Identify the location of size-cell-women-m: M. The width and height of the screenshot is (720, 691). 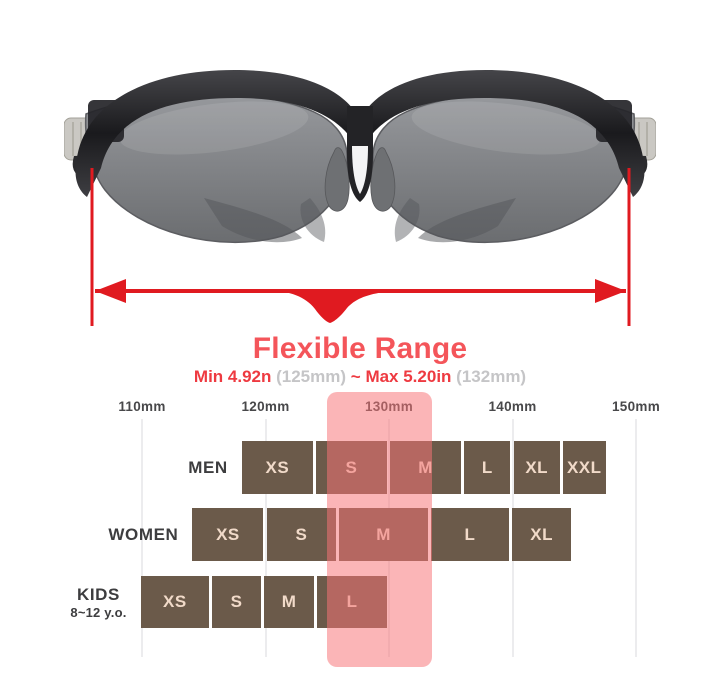
(383, 534).